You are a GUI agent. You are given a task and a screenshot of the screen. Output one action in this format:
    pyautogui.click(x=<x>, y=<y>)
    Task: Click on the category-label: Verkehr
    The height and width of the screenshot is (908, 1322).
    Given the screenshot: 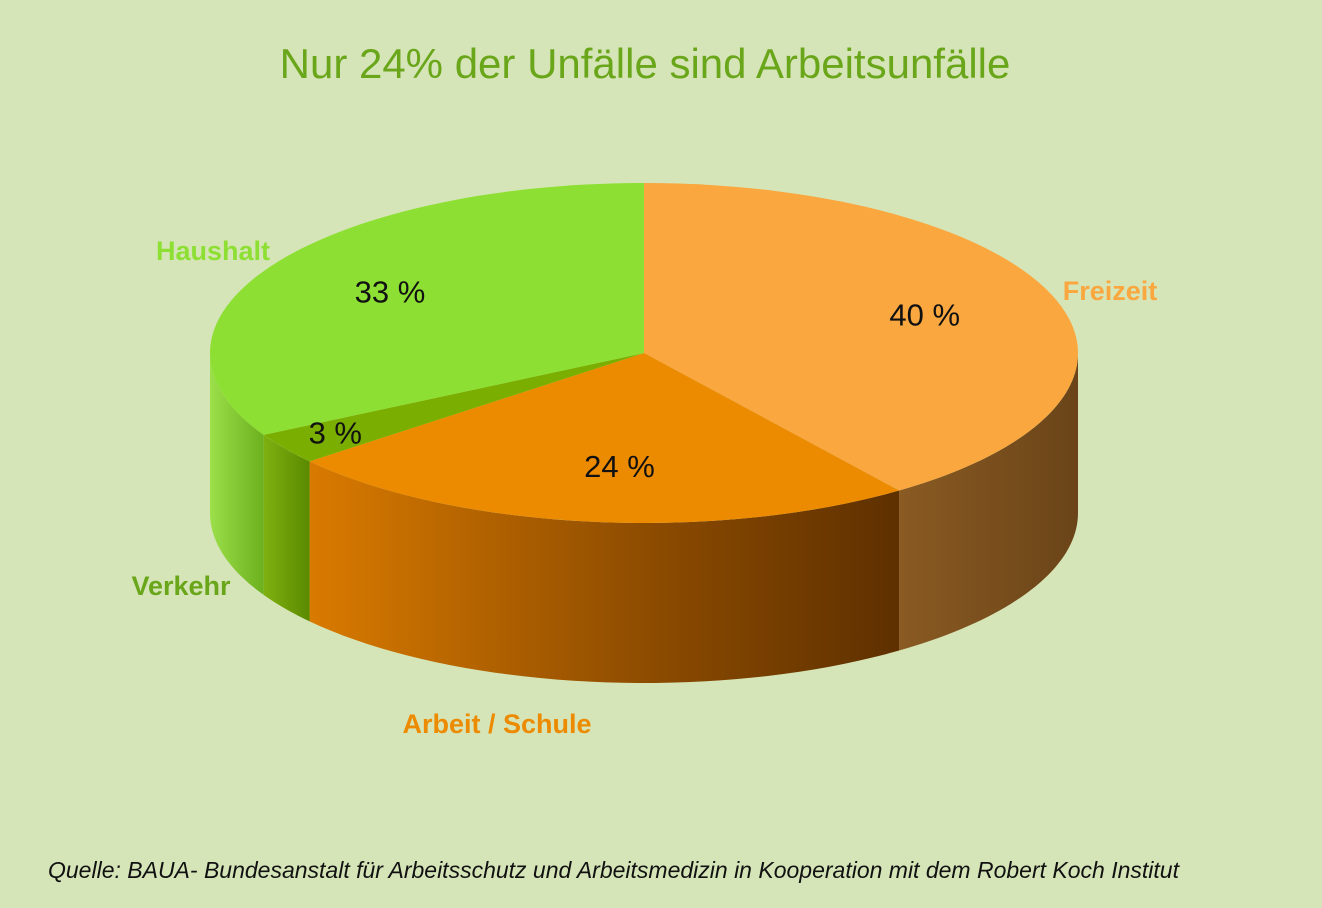 What is the action you would take?
    pyautogui.click(x=181, y=586)
    